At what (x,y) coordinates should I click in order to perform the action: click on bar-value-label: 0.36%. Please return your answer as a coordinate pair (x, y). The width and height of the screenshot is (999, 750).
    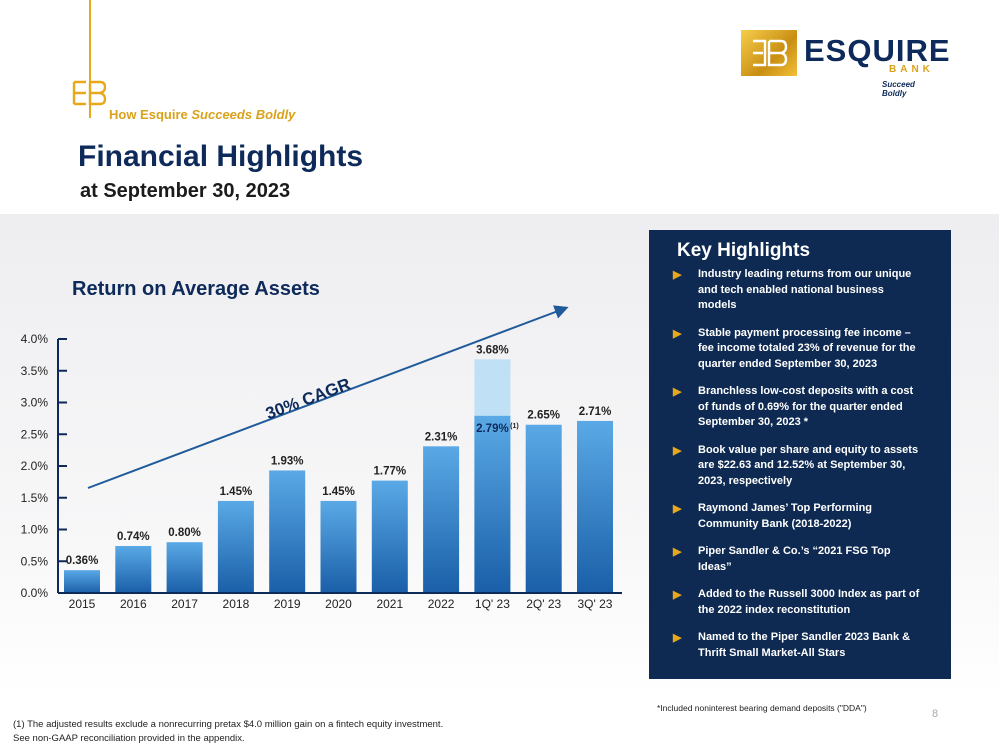
    Looking at the image, I should click on (82, 561).